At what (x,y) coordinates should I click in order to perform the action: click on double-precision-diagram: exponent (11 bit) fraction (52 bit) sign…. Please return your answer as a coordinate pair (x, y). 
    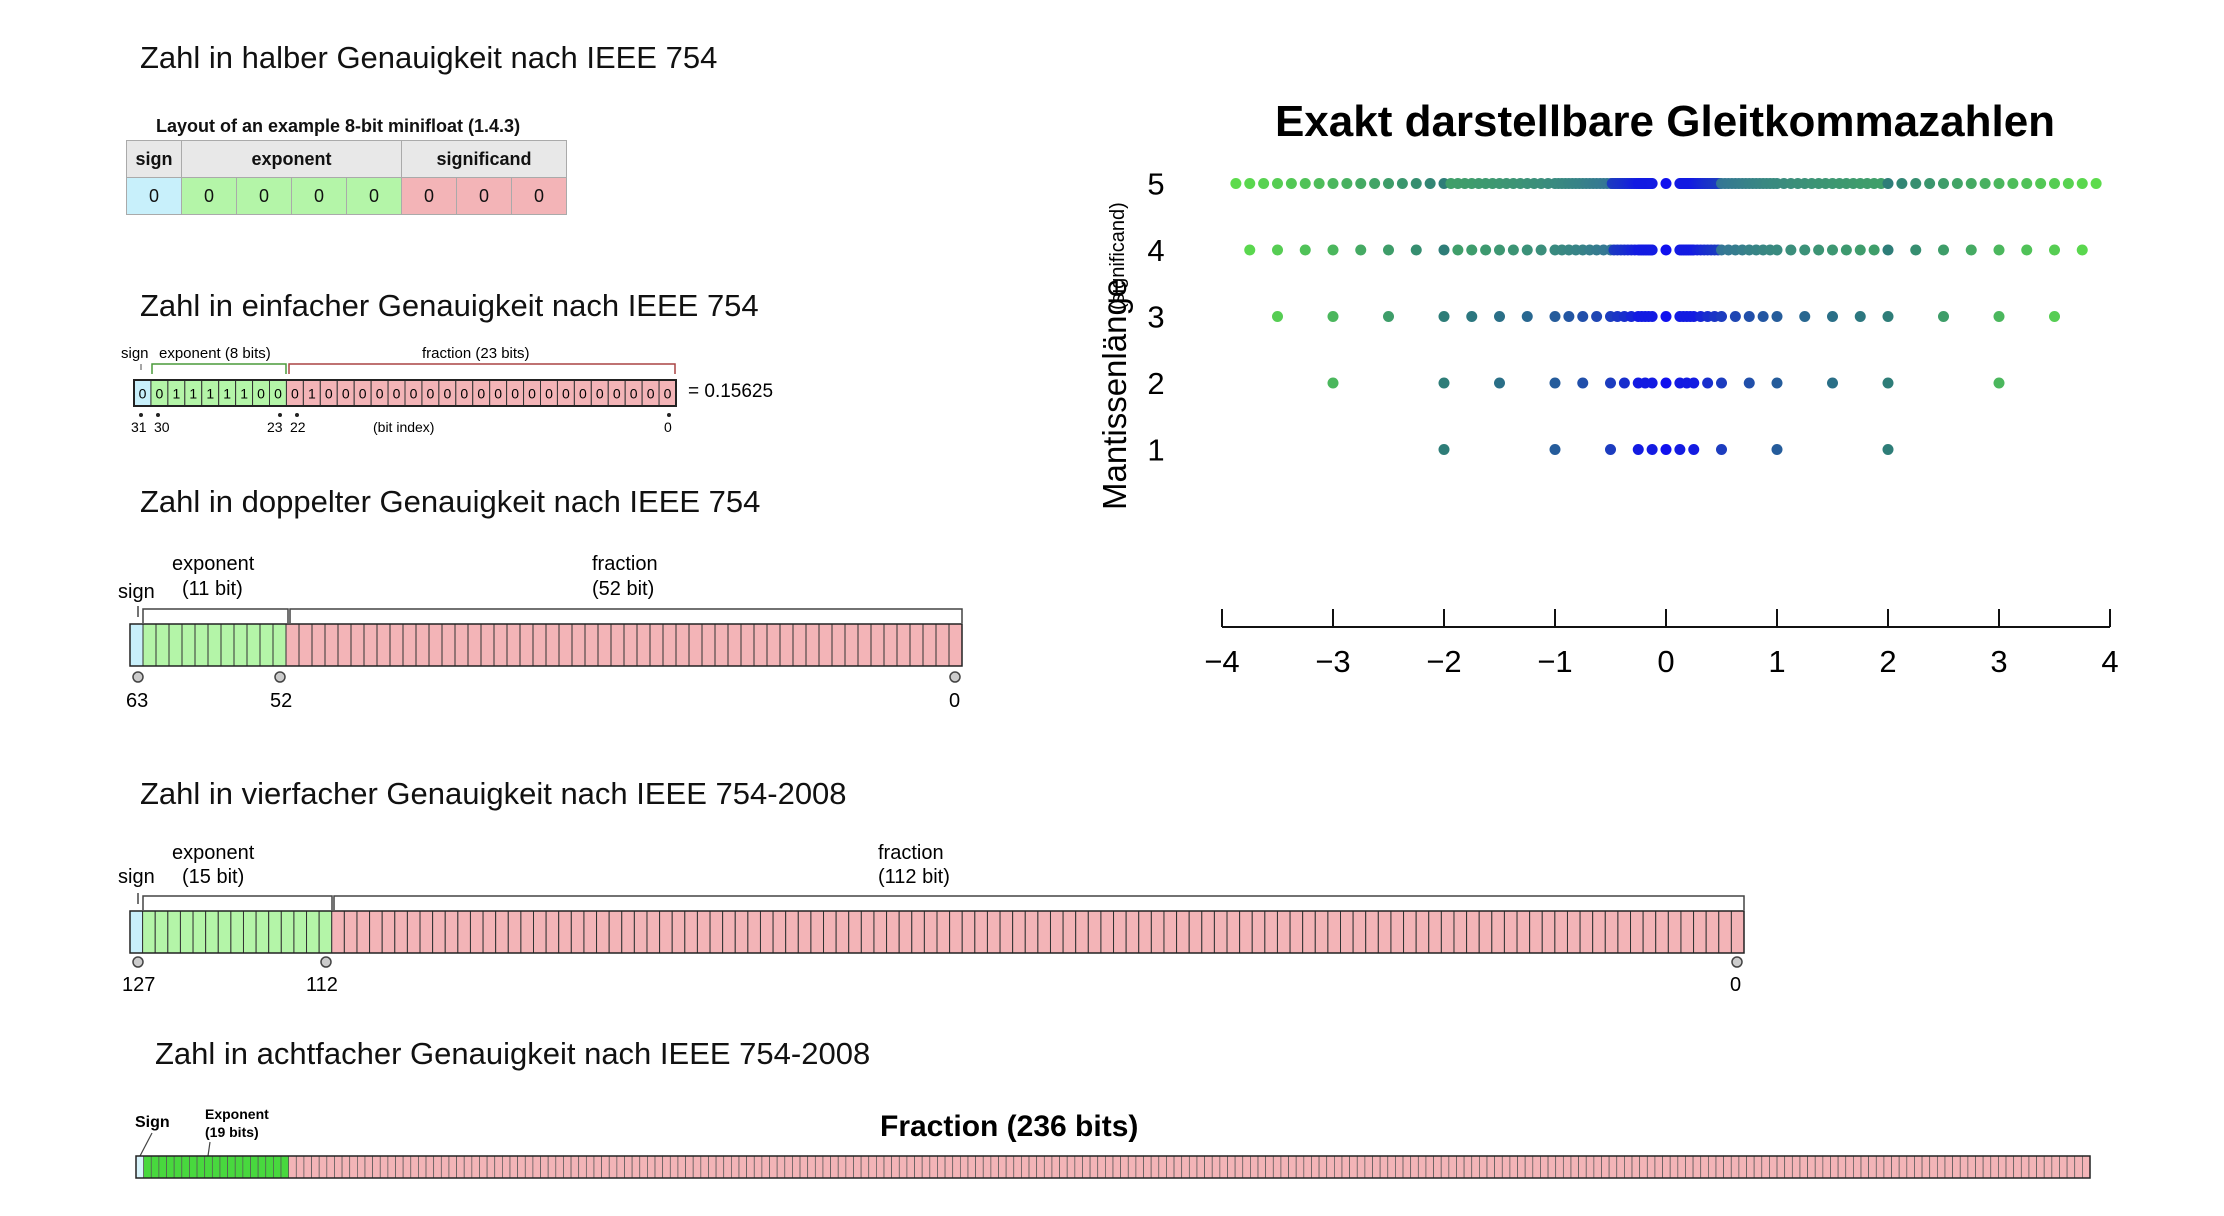
    Looking at the image, I should click on (540, 632).